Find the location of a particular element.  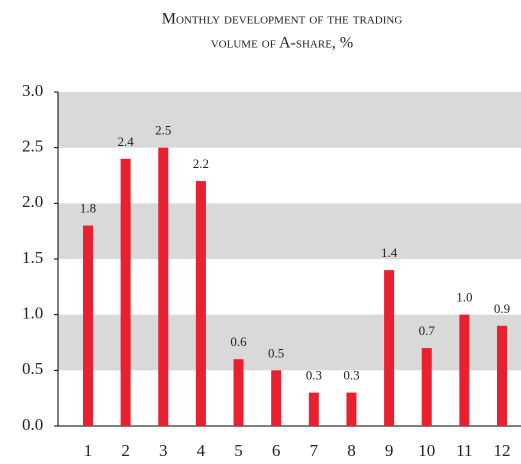

x-tick-label: 8 is located at coordinates (351, 450).